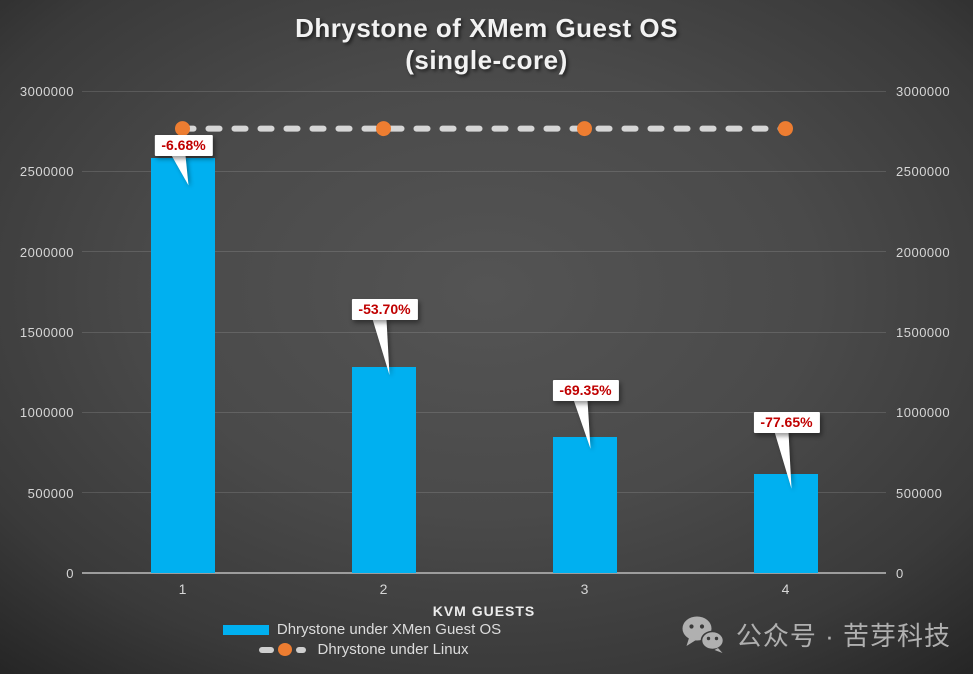 The image size is (973, 674). I want to click on y-axis-tick-left: 0, so click(70, 573).